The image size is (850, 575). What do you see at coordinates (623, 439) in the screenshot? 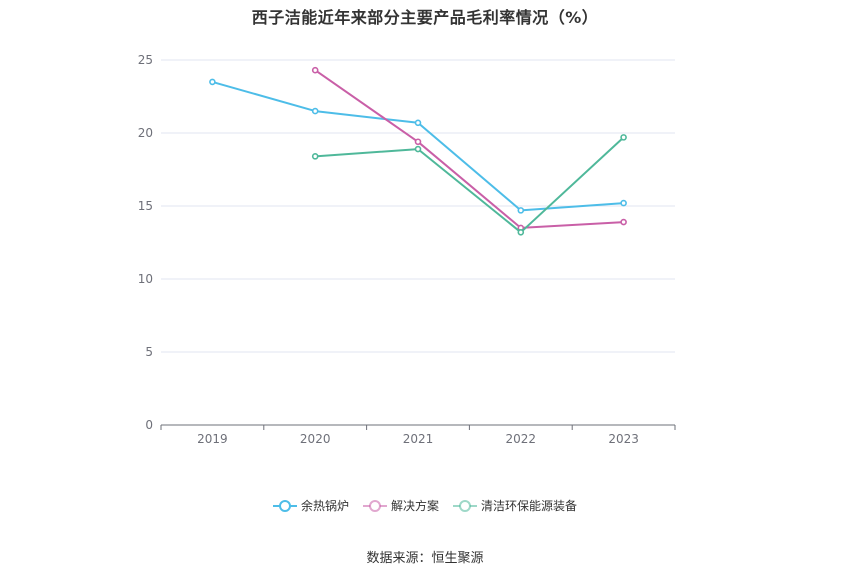
I see `x-tick-label: 2023` at bounding box center [623, 439].